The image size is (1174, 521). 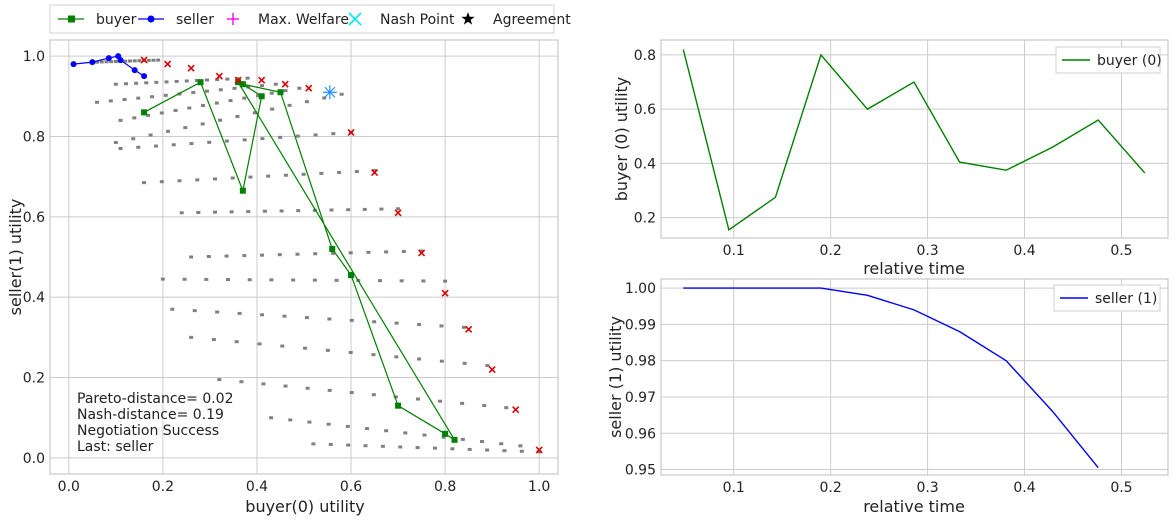 I want to click on legend-item-nash-point: Nash Point, so click(x=401, y=20).